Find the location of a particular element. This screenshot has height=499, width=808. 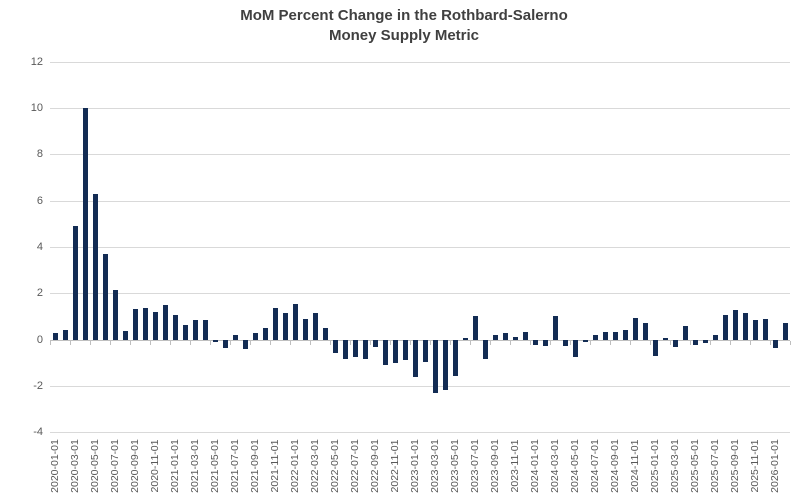

x-tick-label: 2022-09-01 is located at coordinates (375, 466).